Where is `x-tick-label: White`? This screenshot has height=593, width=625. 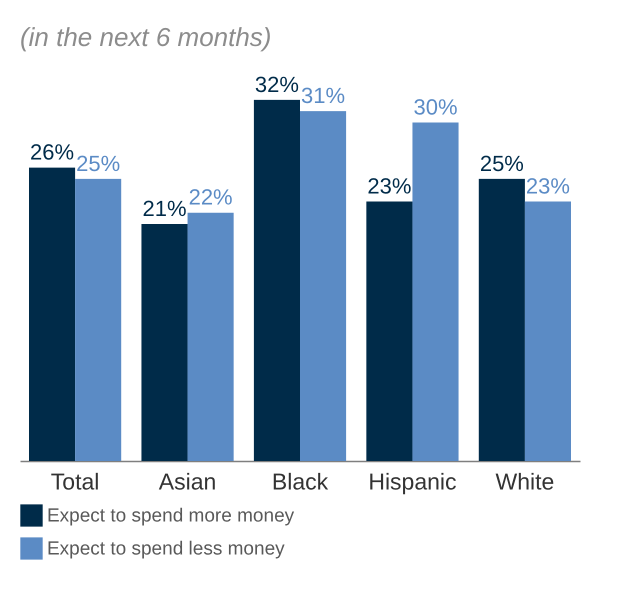 x-tick-label: White is located at coordinates (525, 481).